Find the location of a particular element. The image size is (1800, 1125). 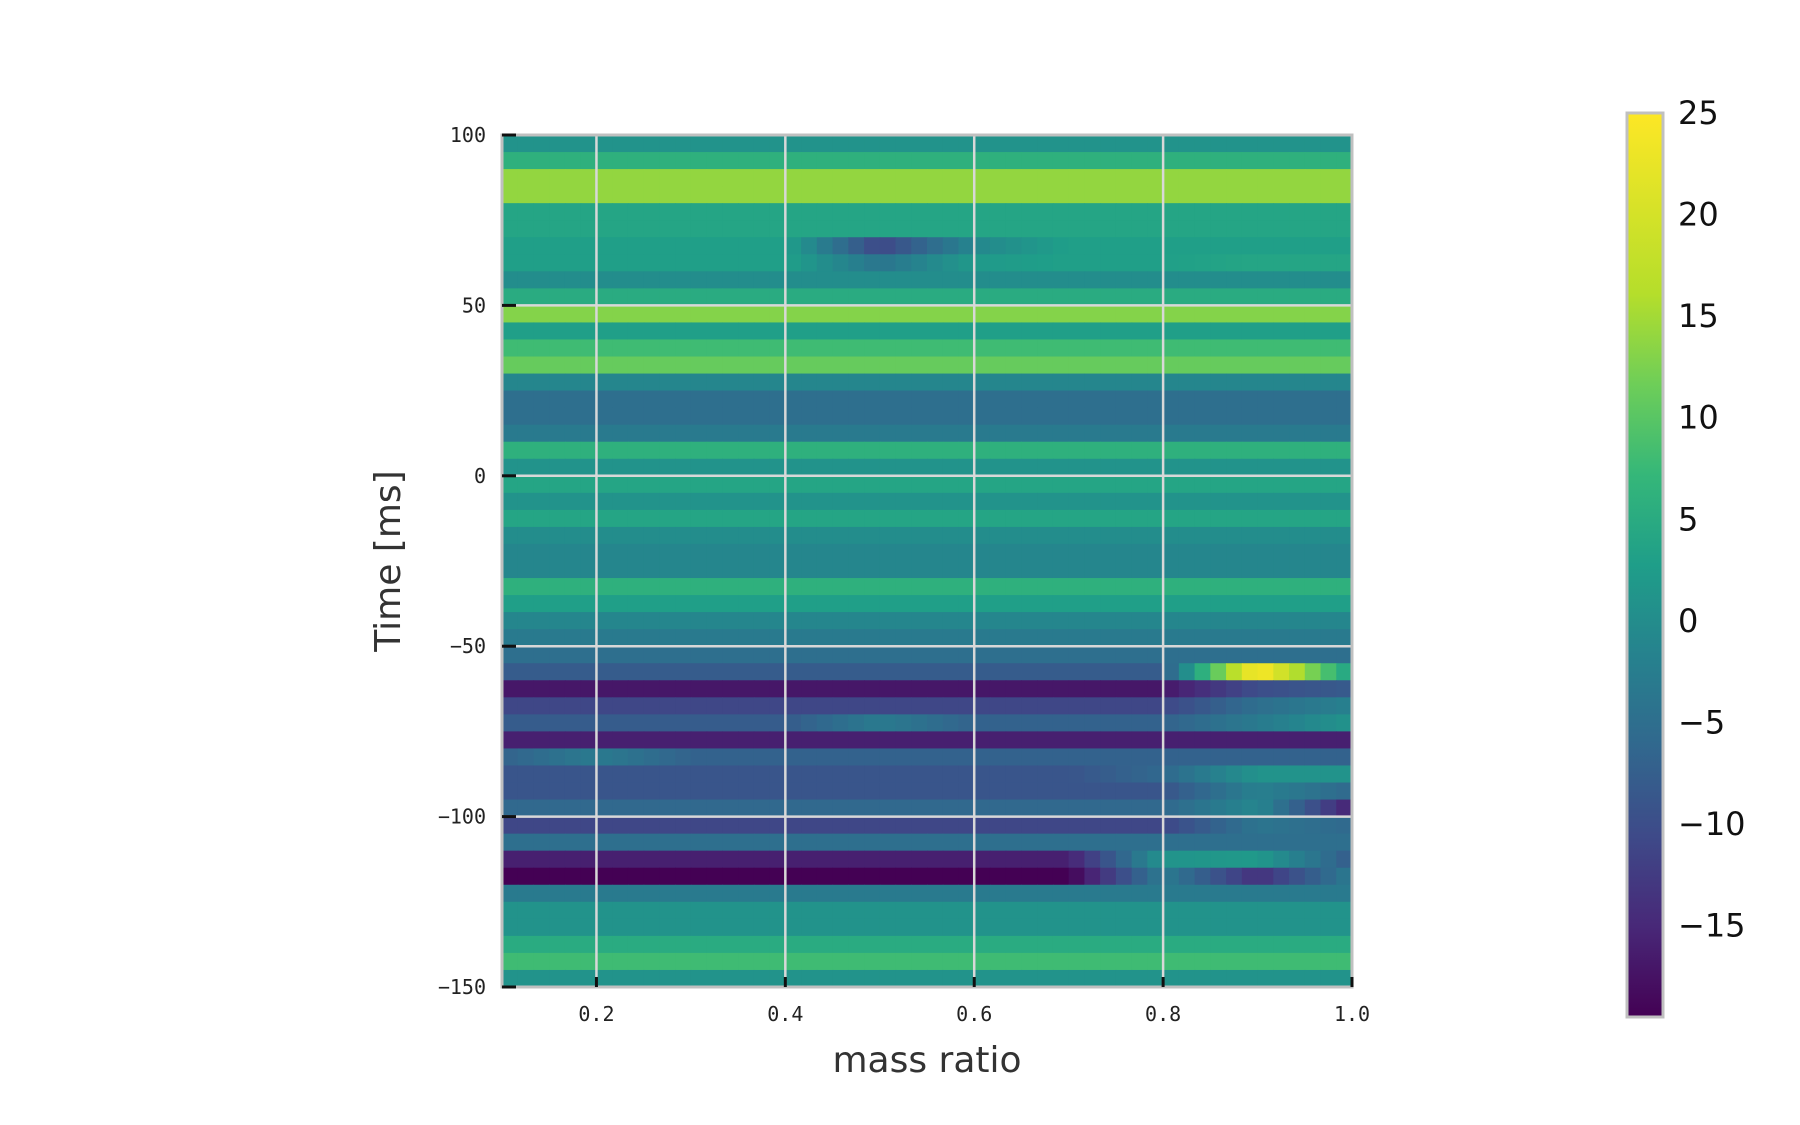

colorbar-tick-label: −5 is located at coordinates (1701, 722).